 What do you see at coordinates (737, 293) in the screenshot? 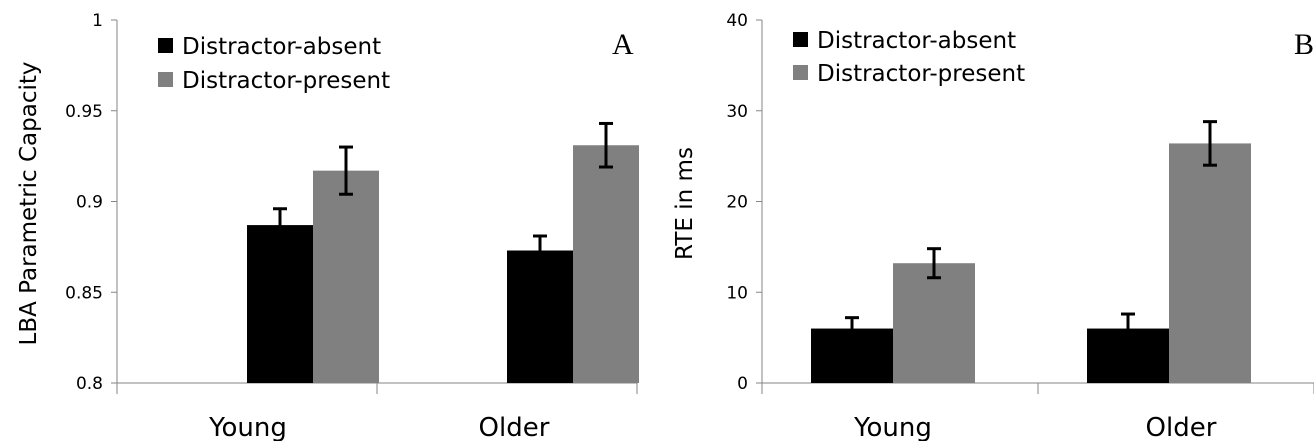
I see `y-tick-label: 10` at bounding box center [737, 293].